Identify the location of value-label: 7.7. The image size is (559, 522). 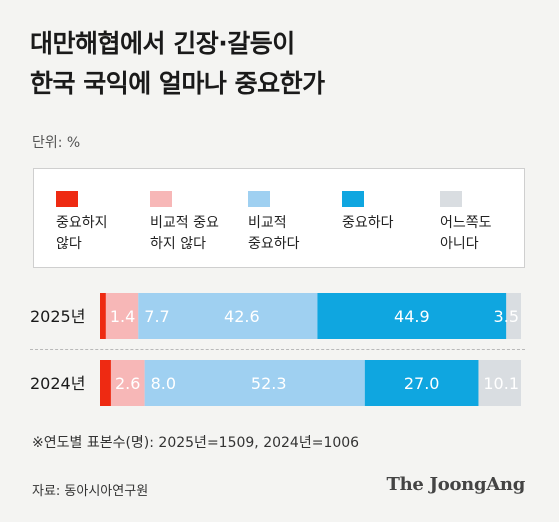
(156, 316).